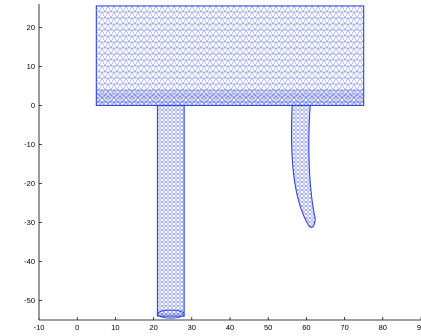  I want to click on y-tick-label: -30, so click(29, 222).